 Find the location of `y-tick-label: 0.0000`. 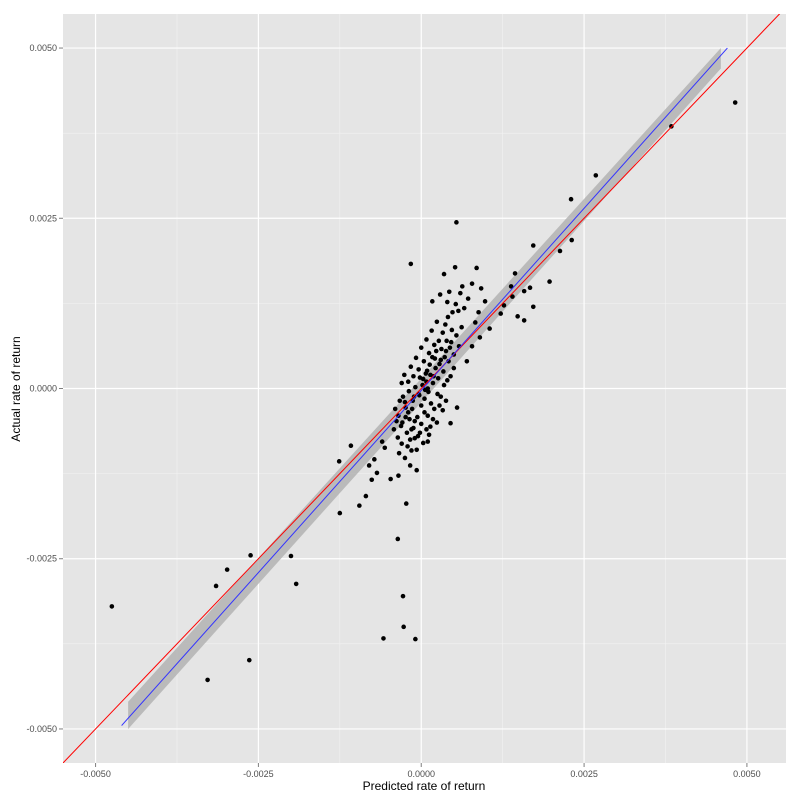

y-tick-label: 0.0000 is located at coordinates (43, 389).